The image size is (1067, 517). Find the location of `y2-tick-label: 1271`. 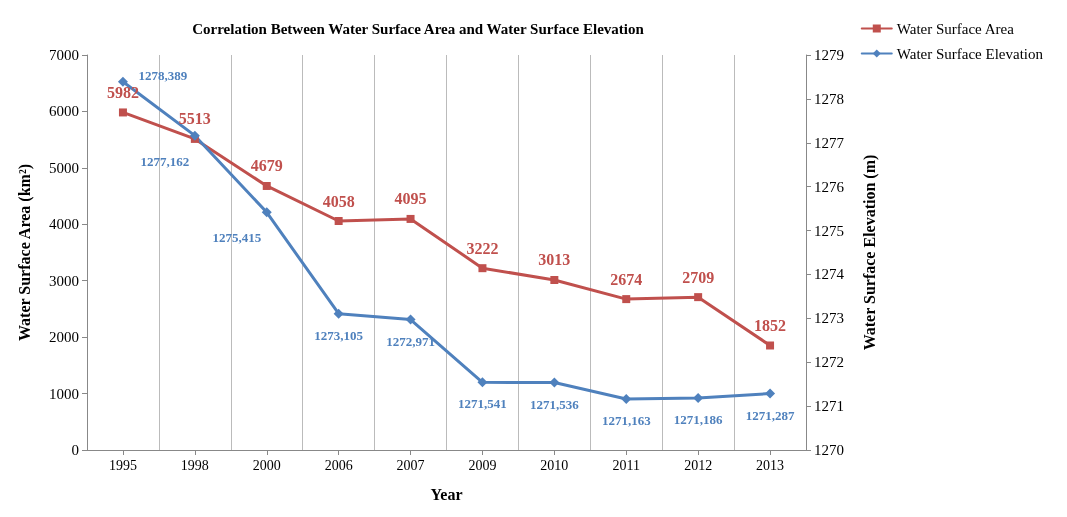

y2-tick-label: 1271 is located at coordinates (829, 406).